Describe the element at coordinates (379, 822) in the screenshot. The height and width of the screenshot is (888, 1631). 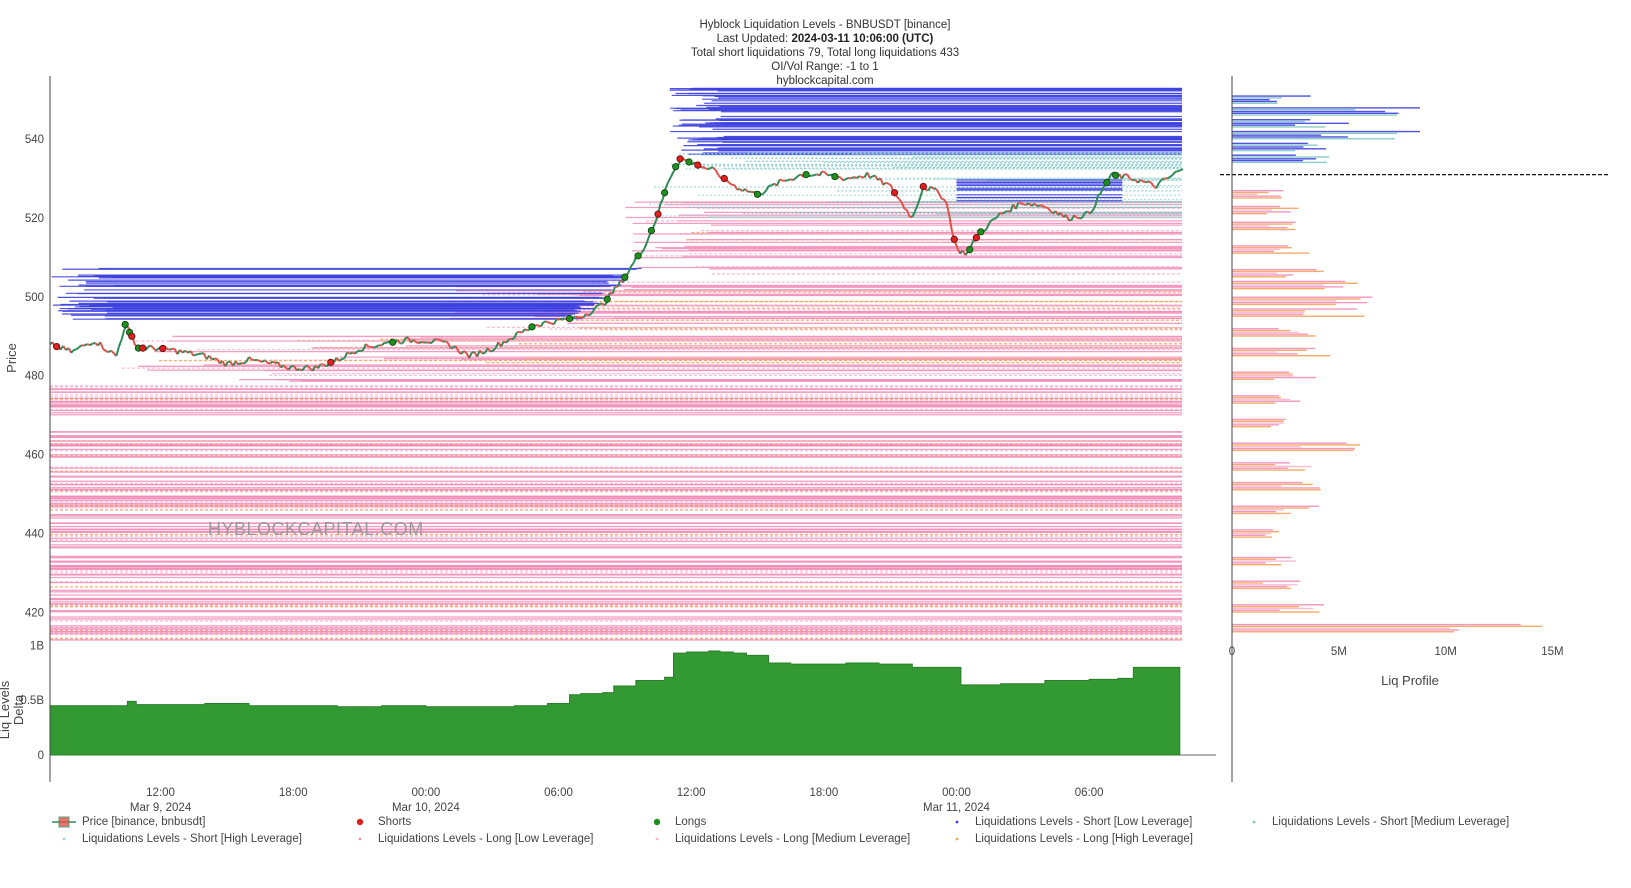
I see `legend-item: Shorts` at that location.